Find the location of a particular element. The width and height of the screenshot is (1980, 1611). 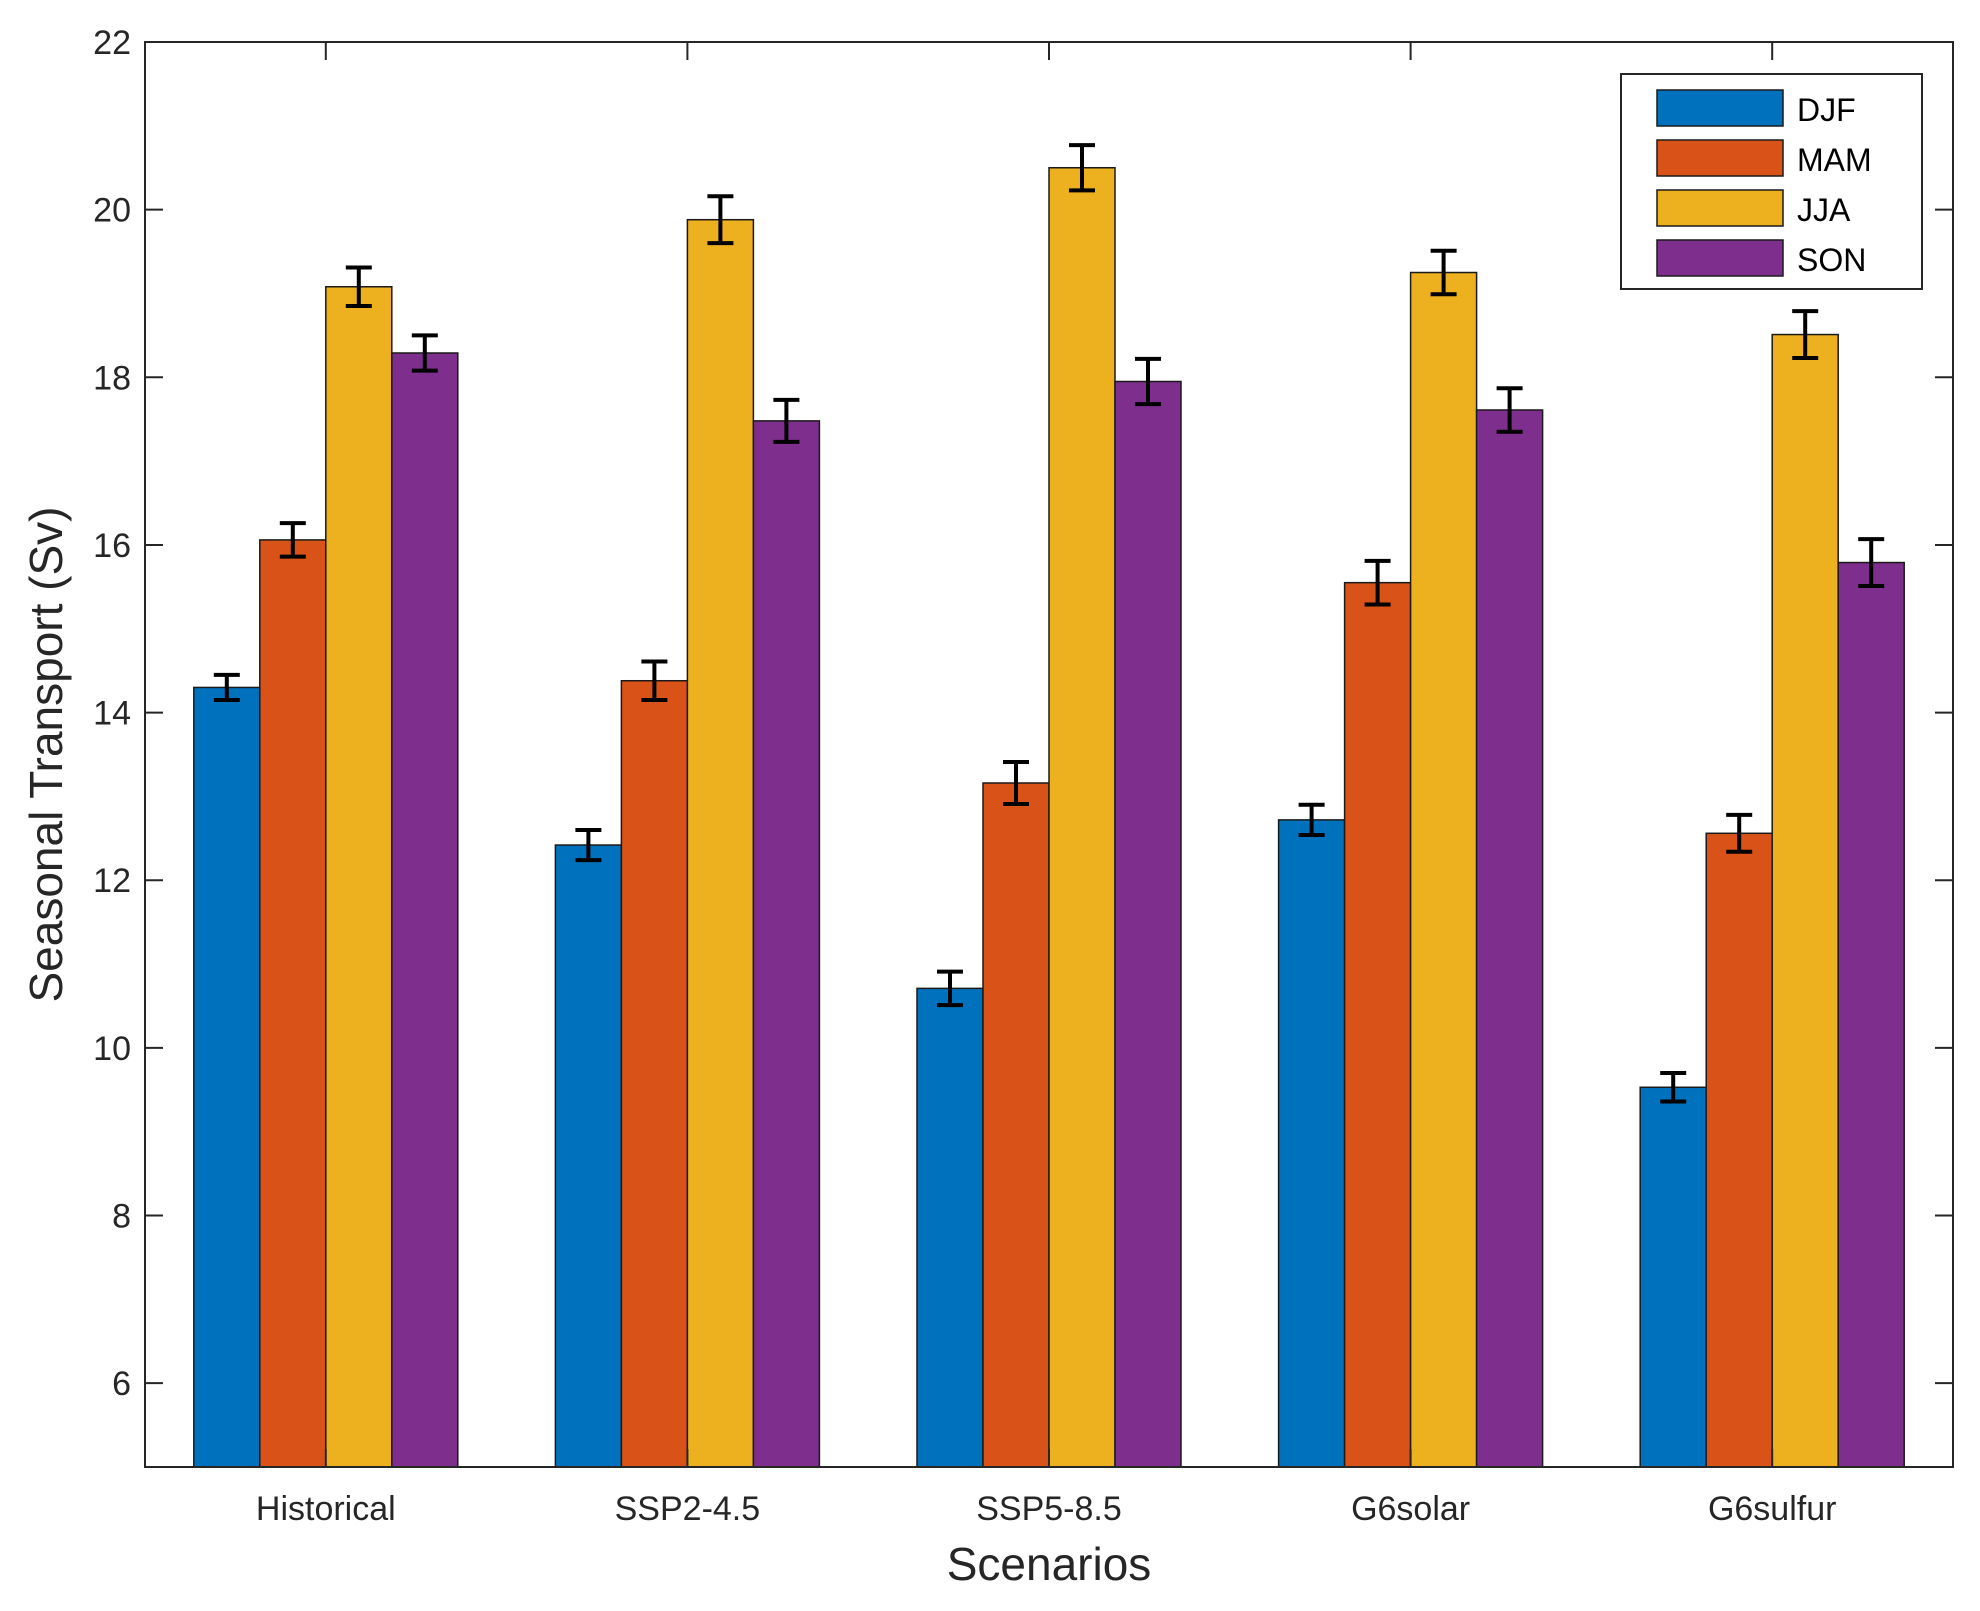

legend-item-mam: MAM is located at coordinates (1764, 158).